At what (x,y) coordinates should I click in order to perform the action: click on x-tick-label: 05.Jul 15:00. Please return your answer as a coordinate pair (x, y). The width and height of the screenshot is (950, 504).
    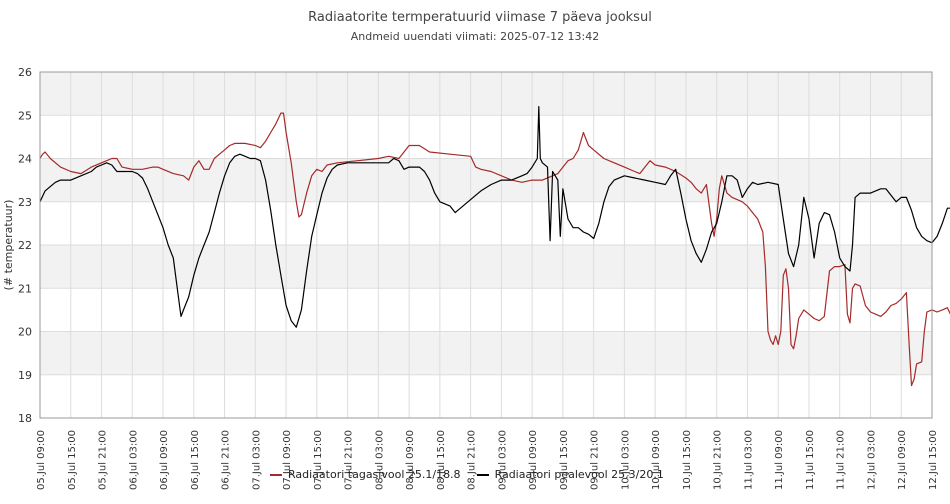
    Looking at the image, I should click on (72, 460).